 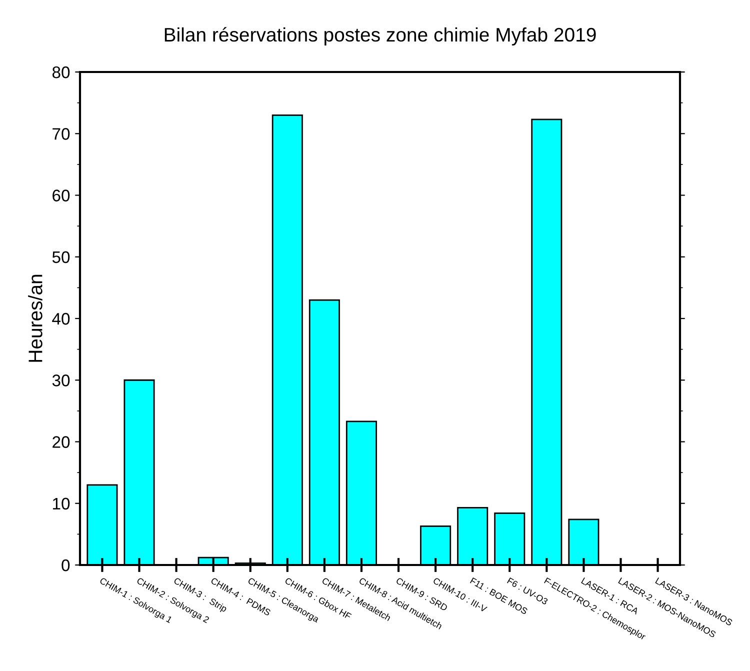 What do you see at coordinates (380, 36) in the screenshot?
I see `chart-title: Bilan réservations postes zone chimie Myfab 2019` at bounding box center [380, 36].